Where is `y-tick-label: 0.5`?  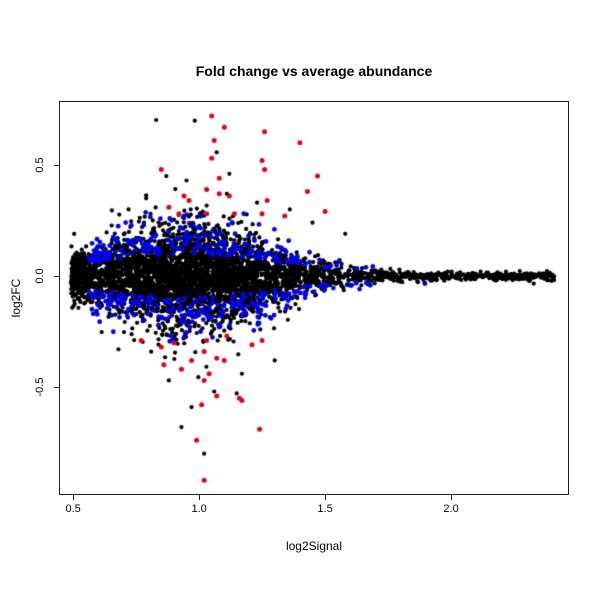
y-tick-label: 0.5 is located at coordinates (40, 165).